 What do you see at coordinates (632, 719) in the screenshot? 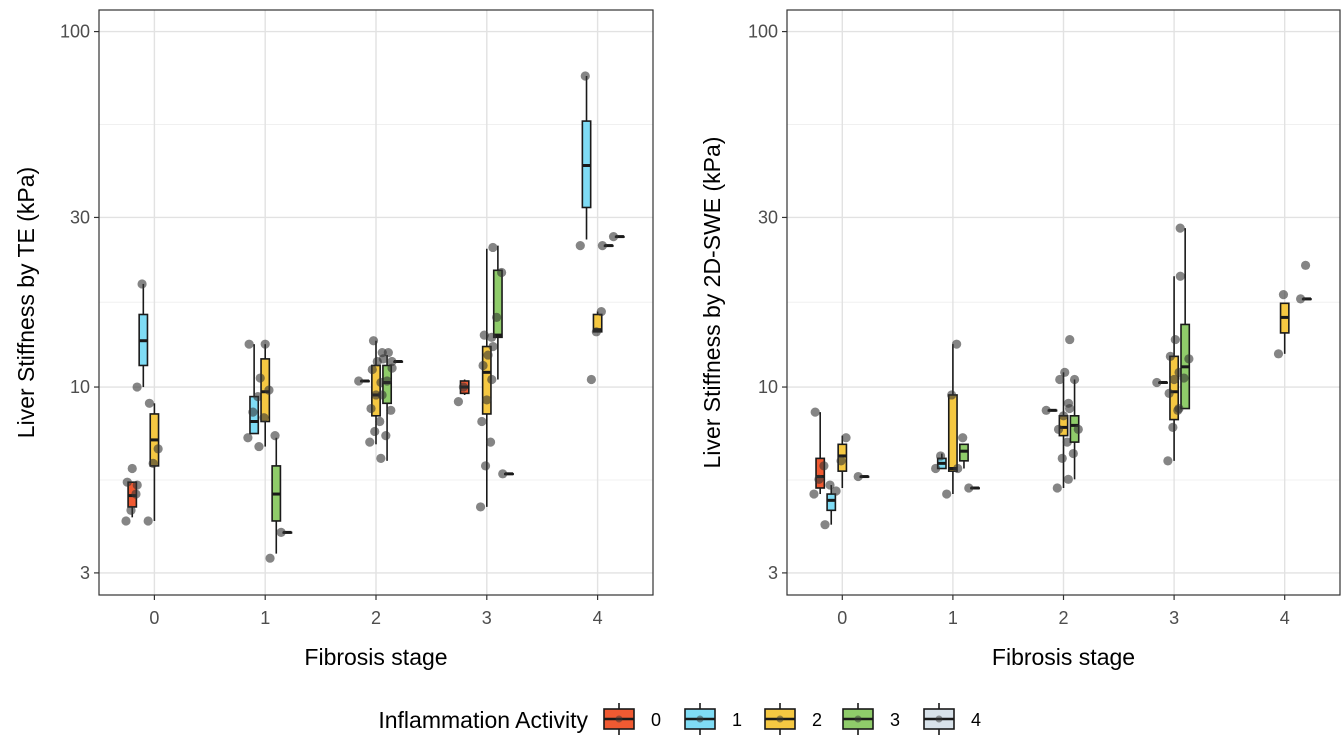
I see `legend-key-0: 0` at bounding box center [632, 719].